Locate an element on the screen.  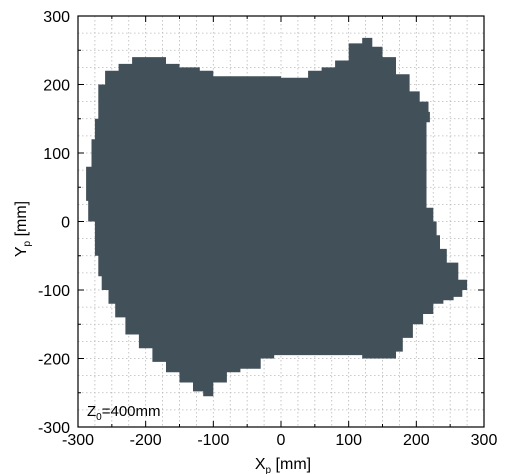
x-tick-label: -100 is located at coordinates (213, 440).